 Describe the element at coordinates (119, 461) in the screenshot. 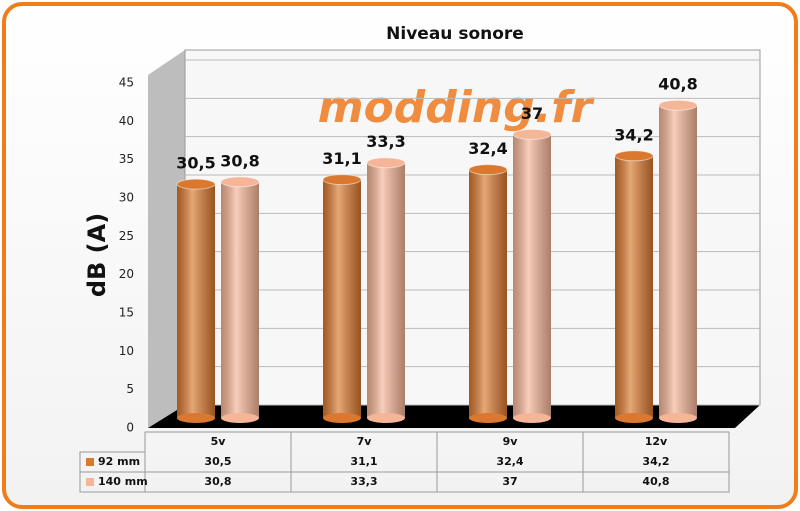

I see `legend-label: 92 mm` at that location.